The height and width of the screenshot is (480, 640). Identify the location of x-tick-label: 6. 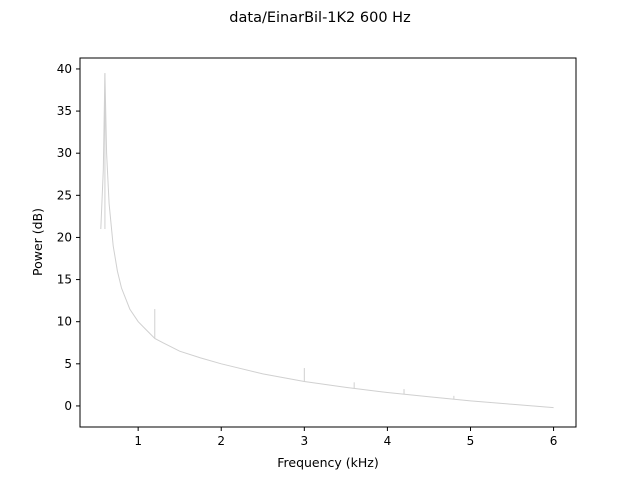
(554, 441).